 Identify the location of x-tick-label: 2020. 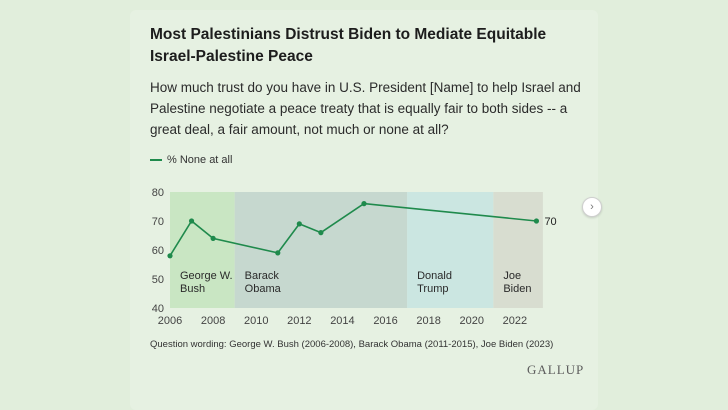
(472, 321).